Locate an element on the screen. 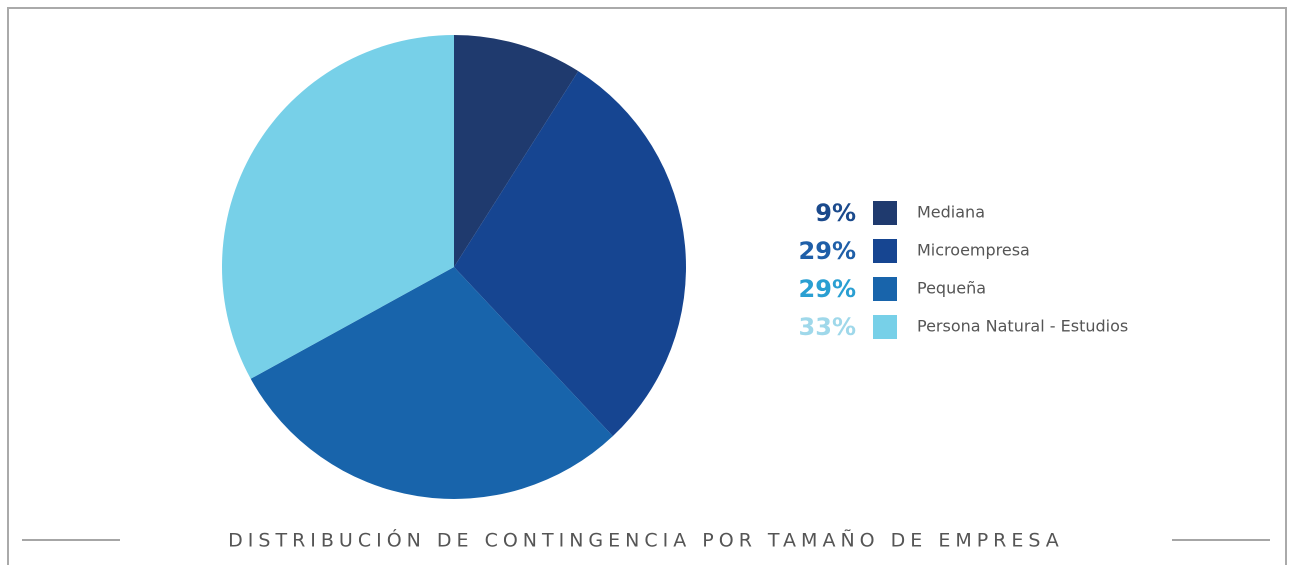 This screenshot has width=1294, height=565. value-label: 9% is located at coordinates (835, 213).